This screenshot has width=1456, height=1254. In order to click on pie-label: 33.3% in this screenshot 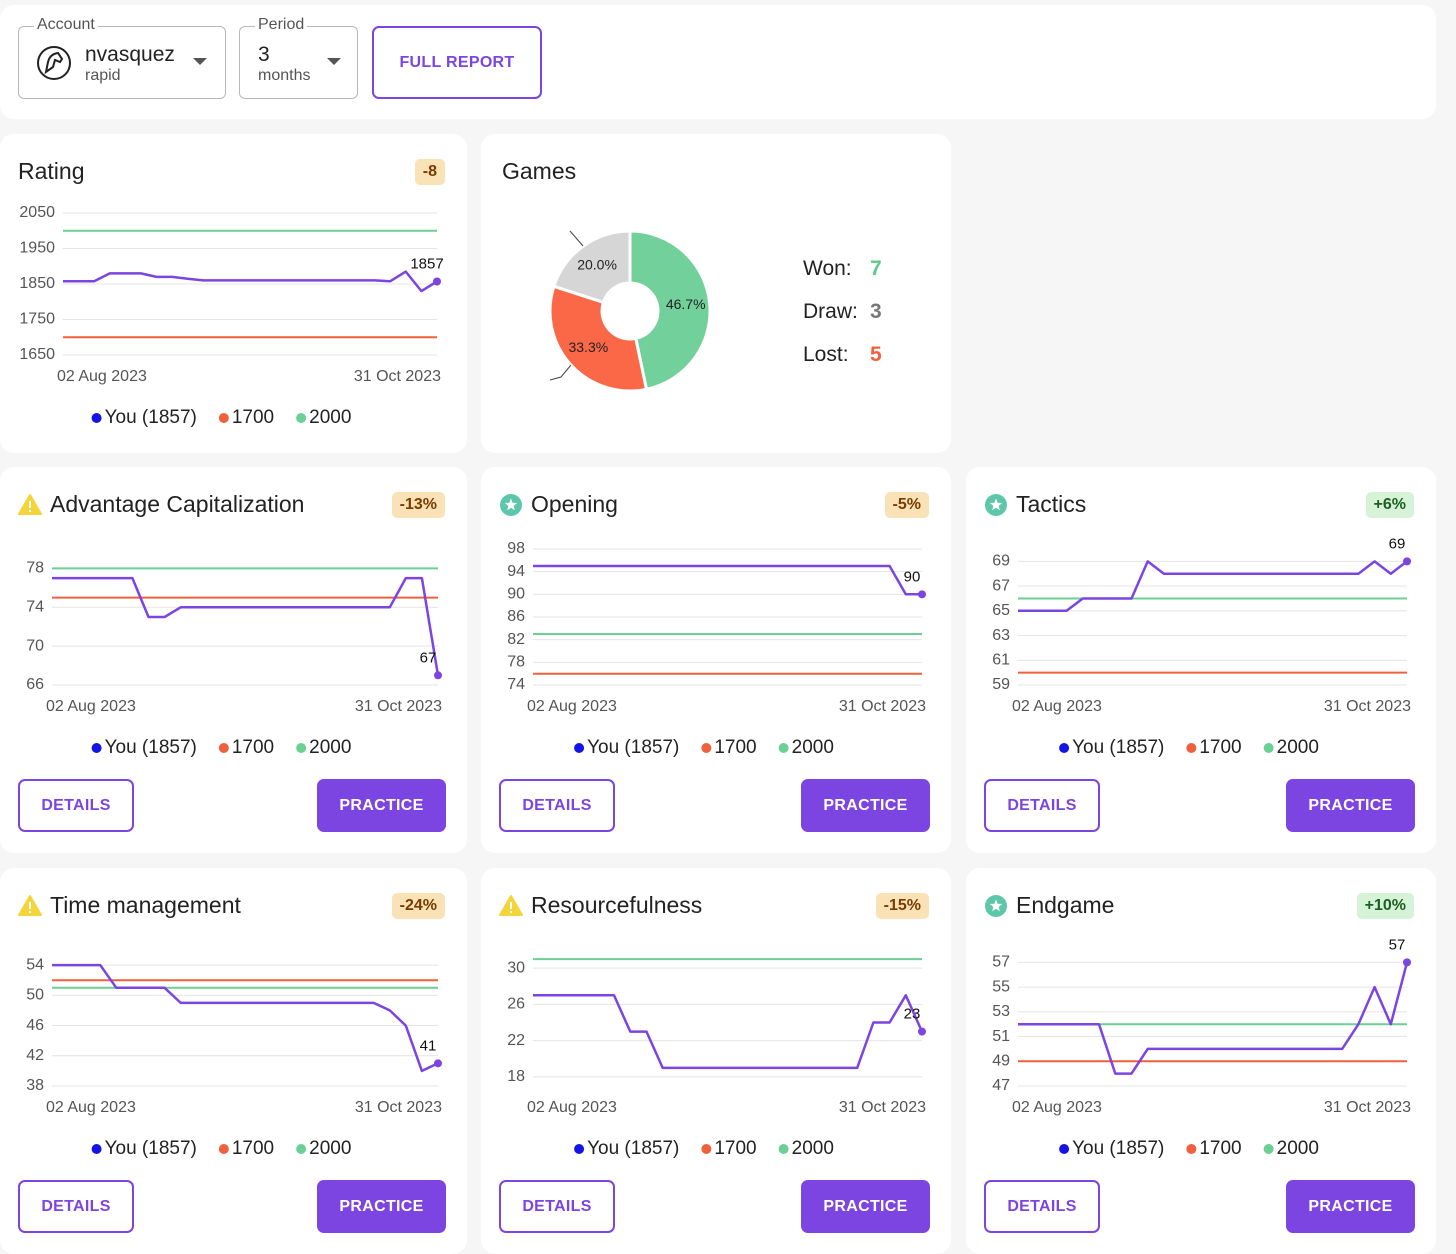, I will do `click(588, 347)`.